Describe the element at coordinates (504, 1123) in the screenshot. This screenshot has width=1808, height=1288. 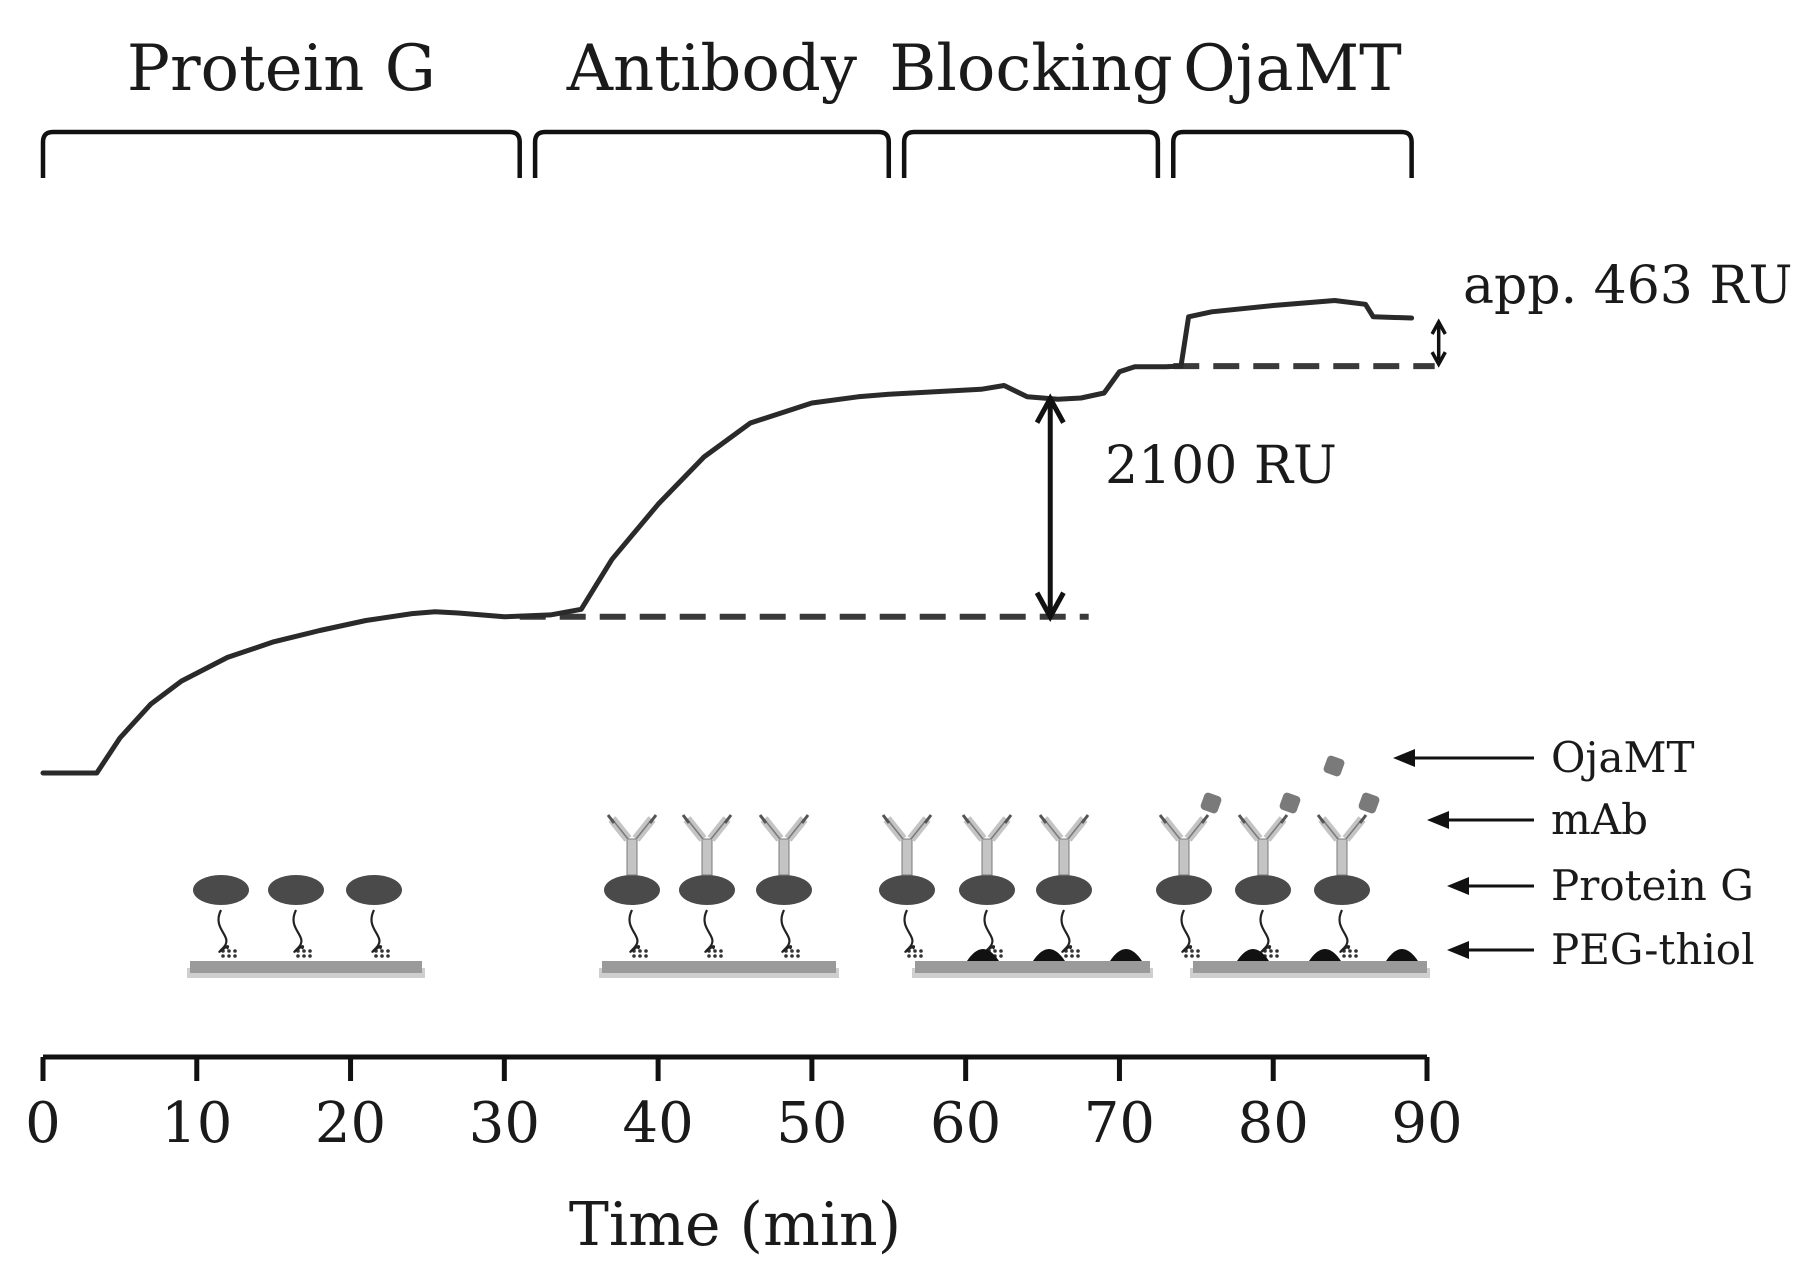
I see `x-tick-label: 30` at that location.